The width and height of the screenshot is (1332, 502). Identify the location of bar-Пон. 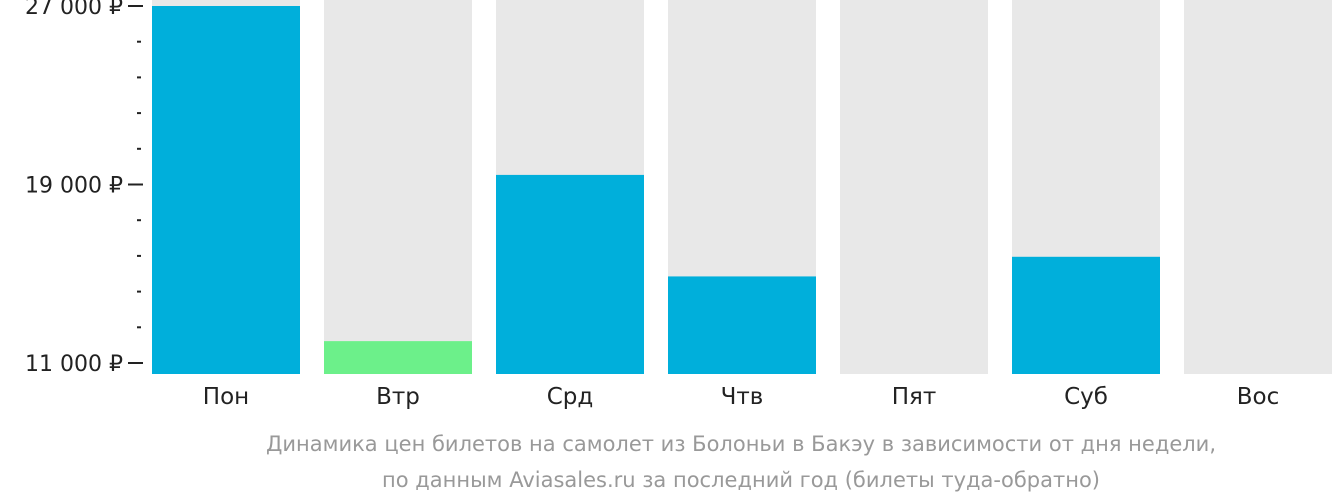
(226, 190).